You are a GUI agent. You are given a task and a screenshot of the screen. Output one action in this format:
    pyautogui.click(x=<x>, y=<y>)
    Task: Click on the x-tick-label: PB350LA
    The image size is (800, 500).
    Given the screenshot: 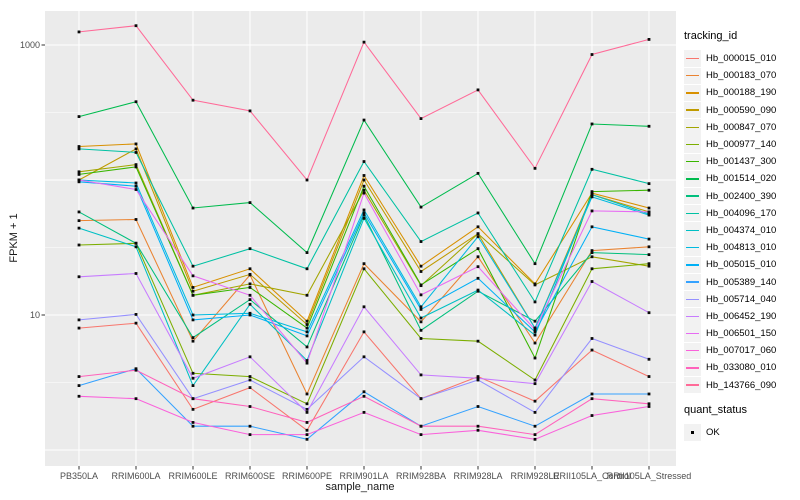 What is the action you would take?
    pyautogui.click(x=79, y=476)
    